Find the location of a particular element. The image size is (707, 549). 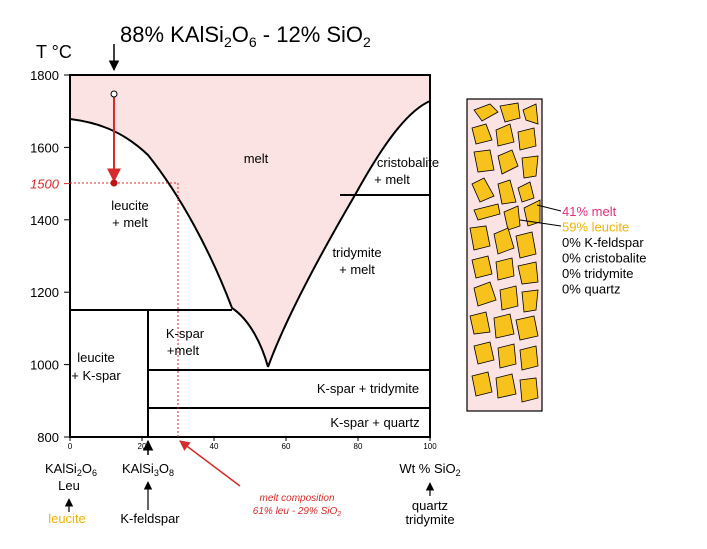

x-tick-label: 20 is located at coordinates (142, 446).